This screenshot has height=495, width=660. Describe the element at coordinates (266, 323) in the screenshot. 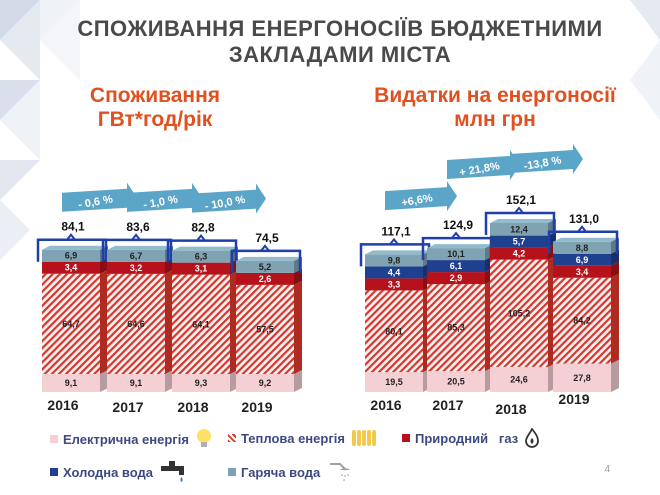

I see `bar-stack-2019: 9,2 57,5 2,6 5,2 74,5 2019` at that location.